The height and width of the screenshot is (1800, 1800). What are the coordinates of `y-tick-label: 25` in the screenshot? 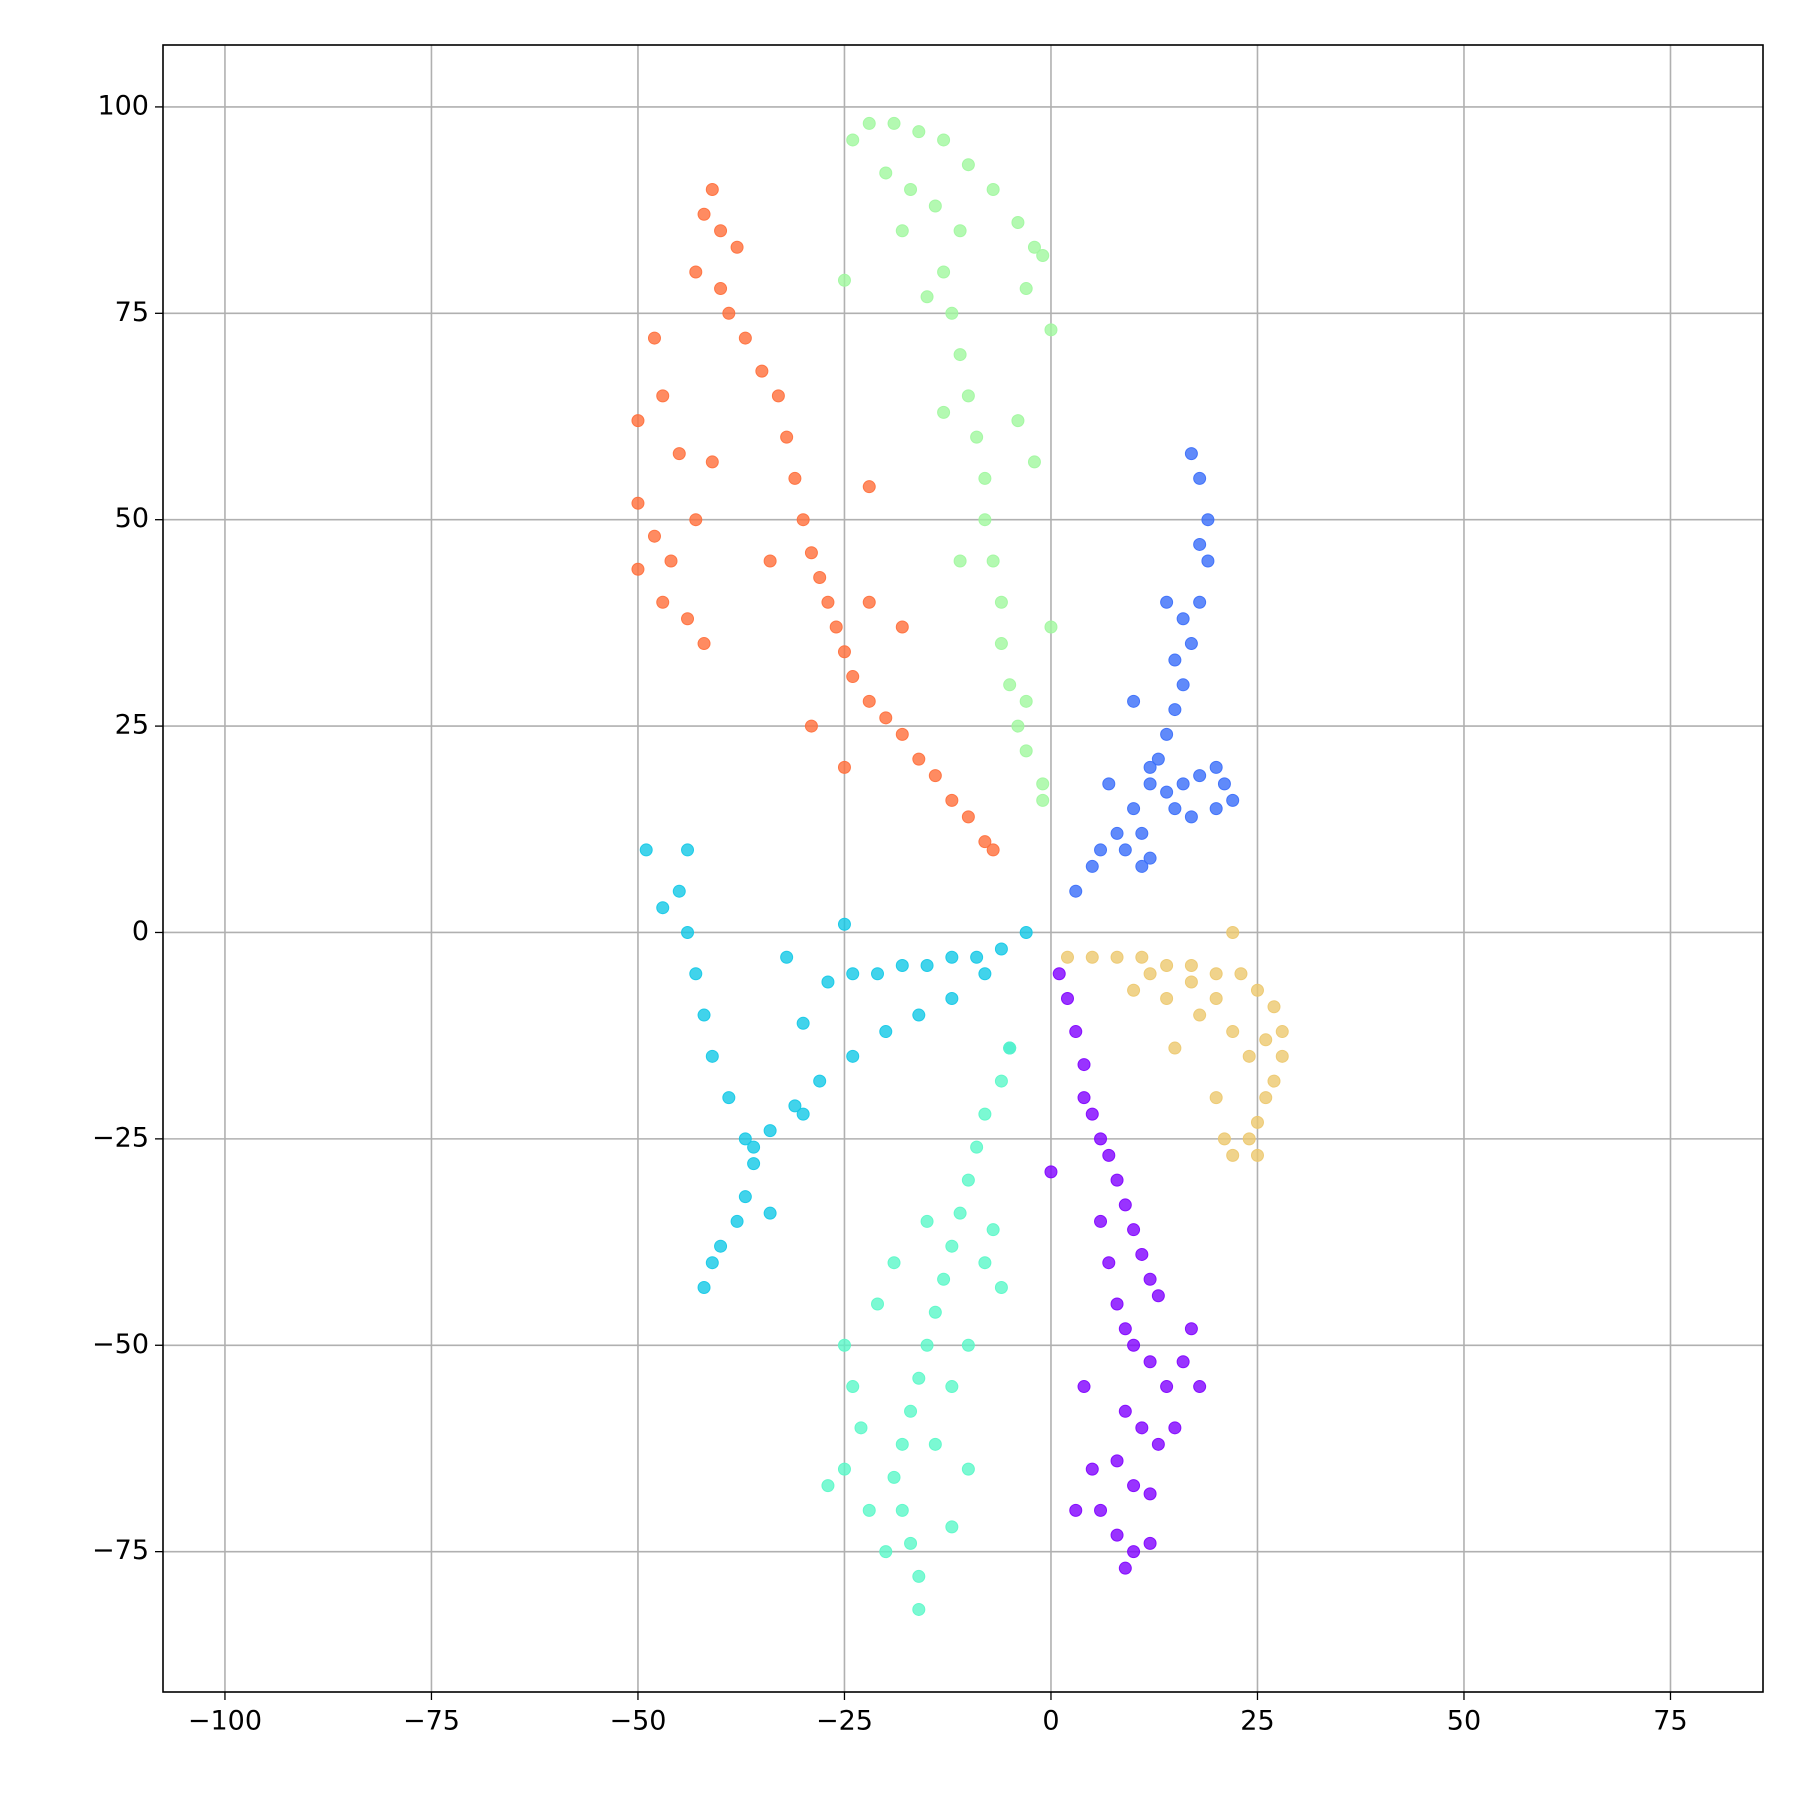 It's located at (132, 725).